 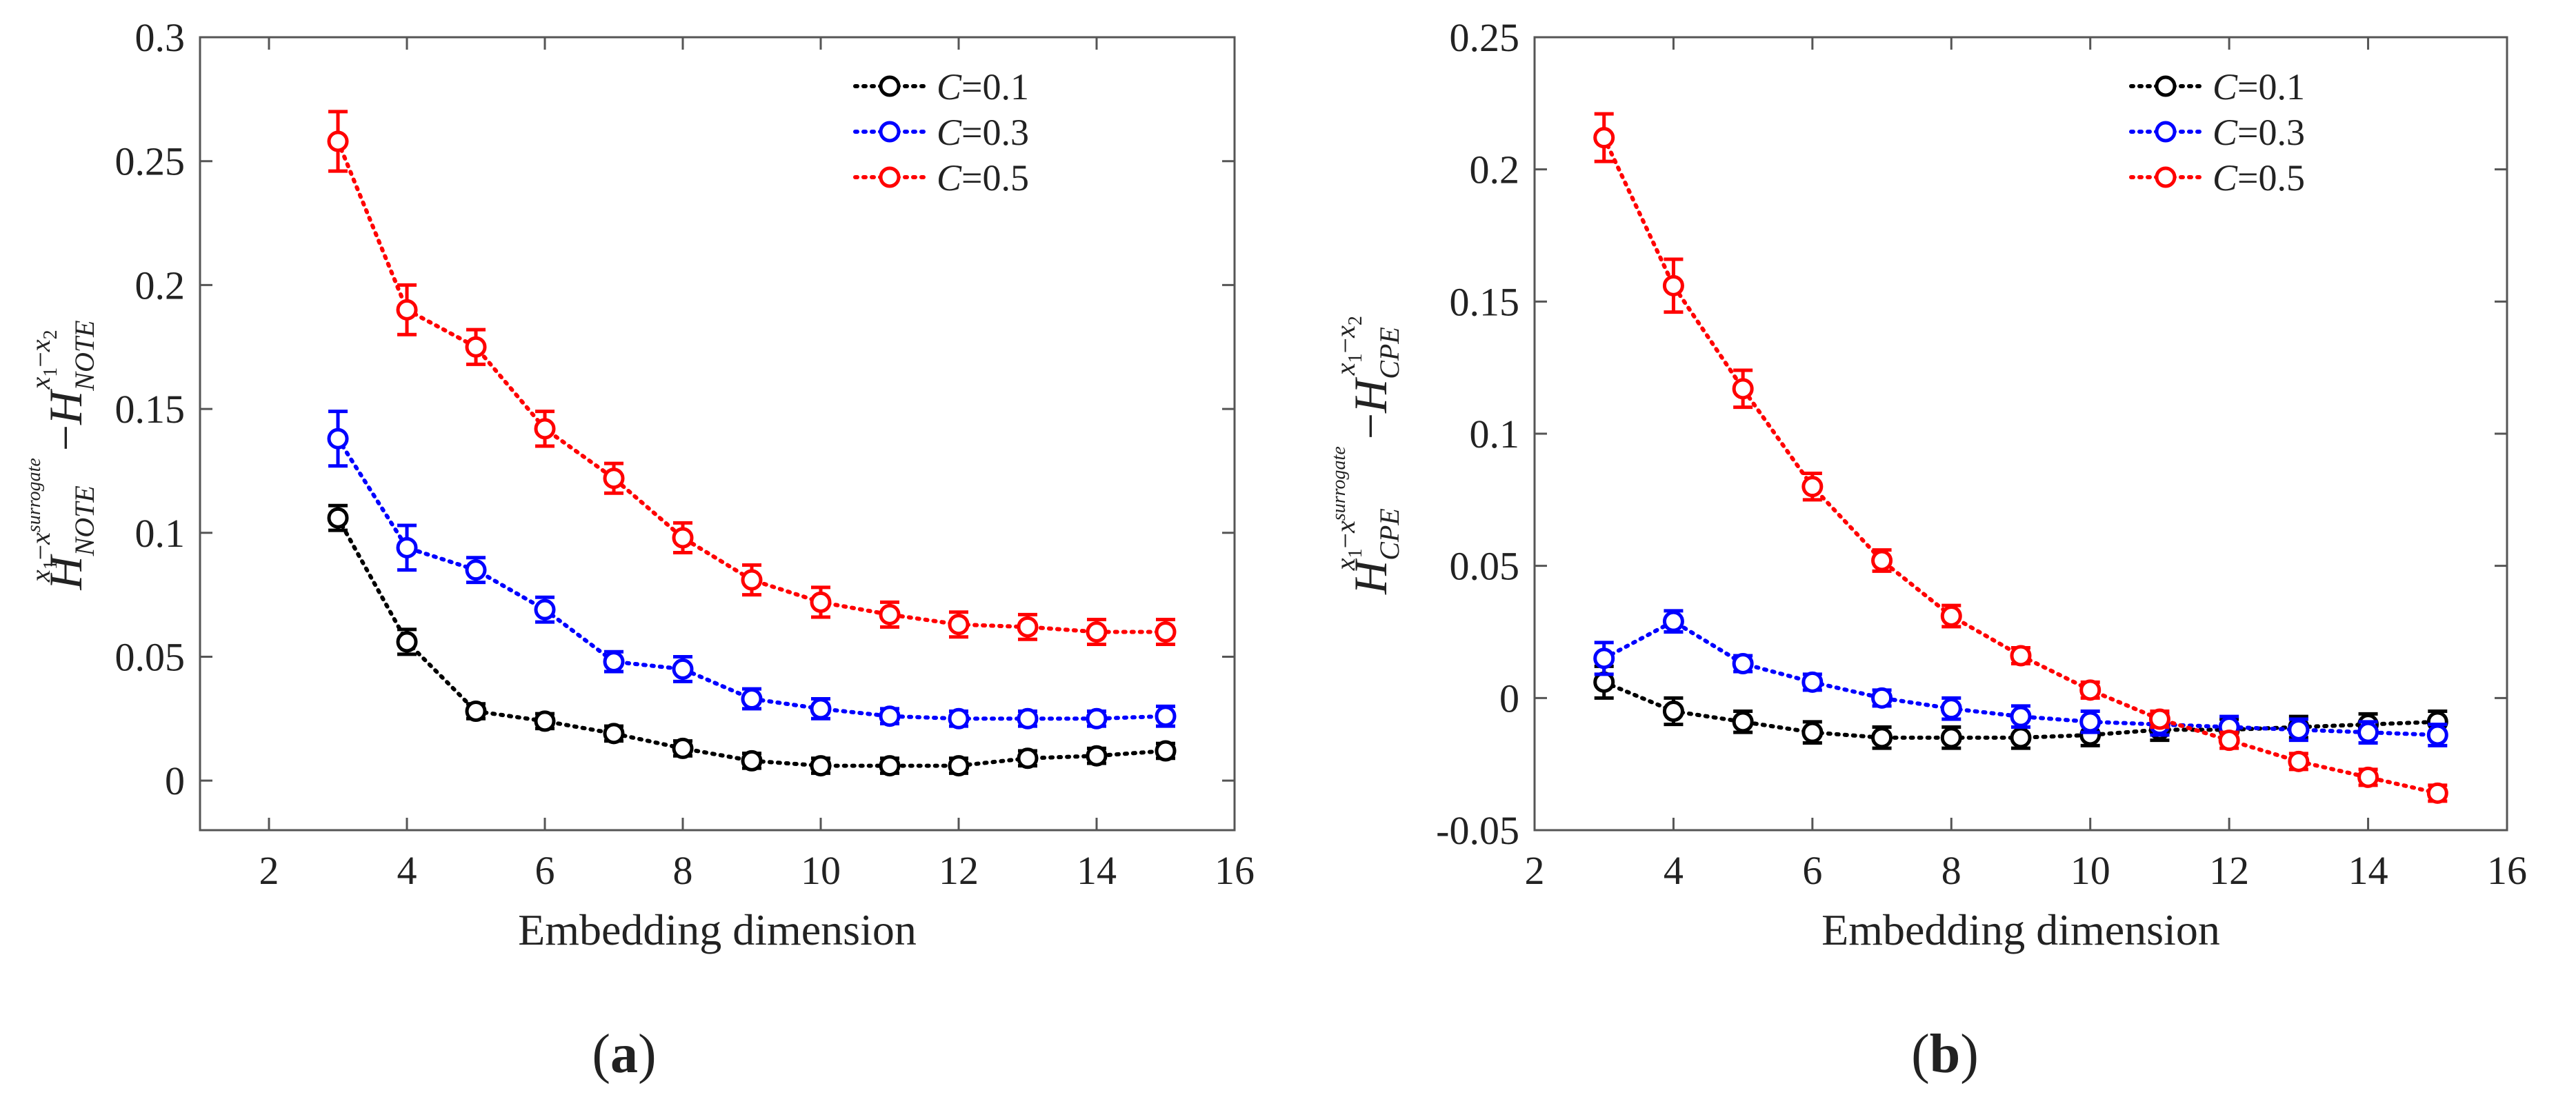 What do you see at coordinates (624, 1054) in the screenshot?
I see `caption-a: (a)` at bounding box center [624, 1054].